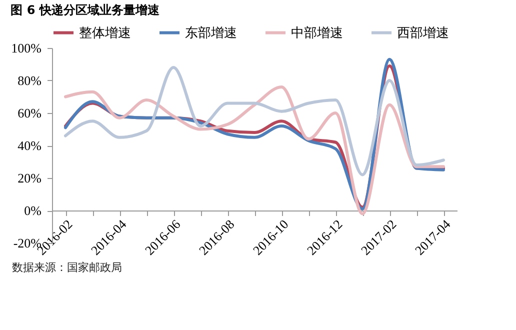  What do you see at coordinates (85, 10) in the screenshot?
I see `chart-title: 图 6 快递分区域业务量增速` at bounding box center [85, 10].